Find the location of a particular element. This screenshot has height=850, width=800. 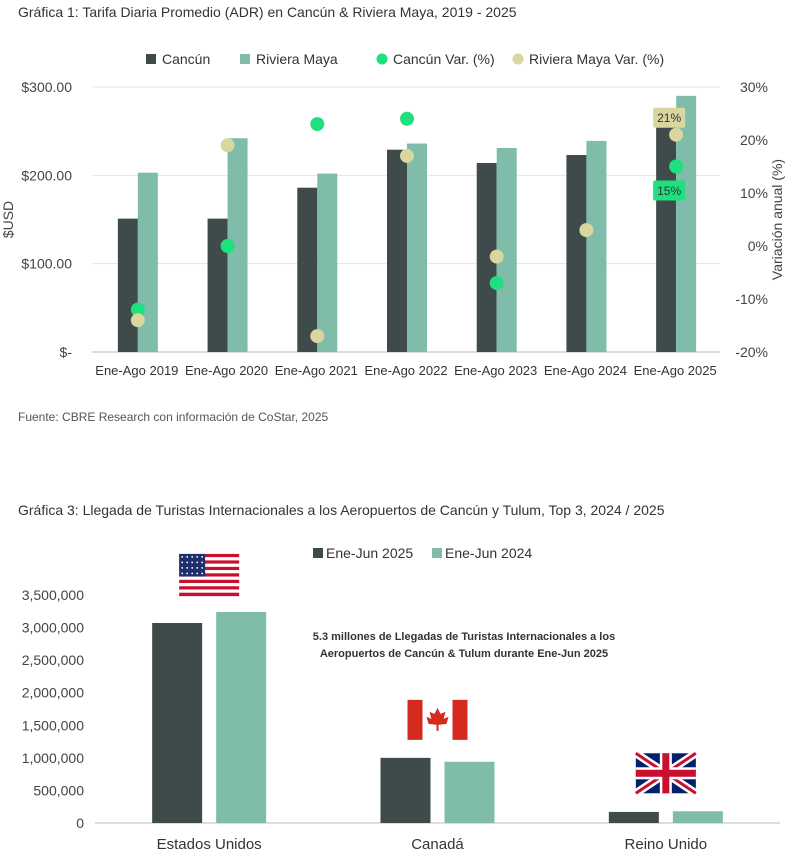

x-tick-label: Estados Unidos is located at coordinates (209, 843).